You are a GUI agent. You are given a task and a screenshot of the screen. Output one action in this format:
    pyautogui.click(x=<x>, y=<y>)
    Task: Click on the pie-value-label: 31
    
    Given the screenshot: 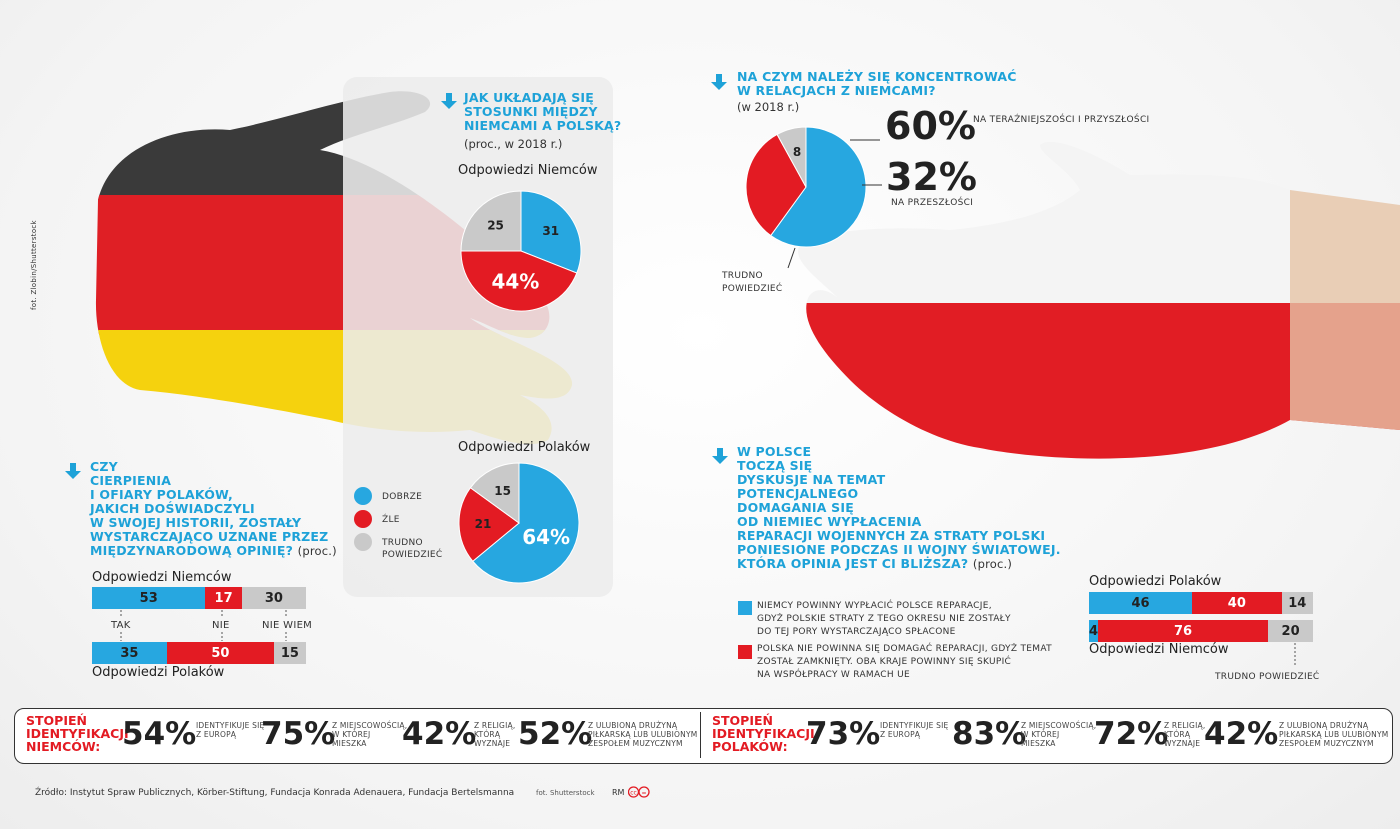 What is the action you would take?
    pyautogui.click(x=550, y=231)
    